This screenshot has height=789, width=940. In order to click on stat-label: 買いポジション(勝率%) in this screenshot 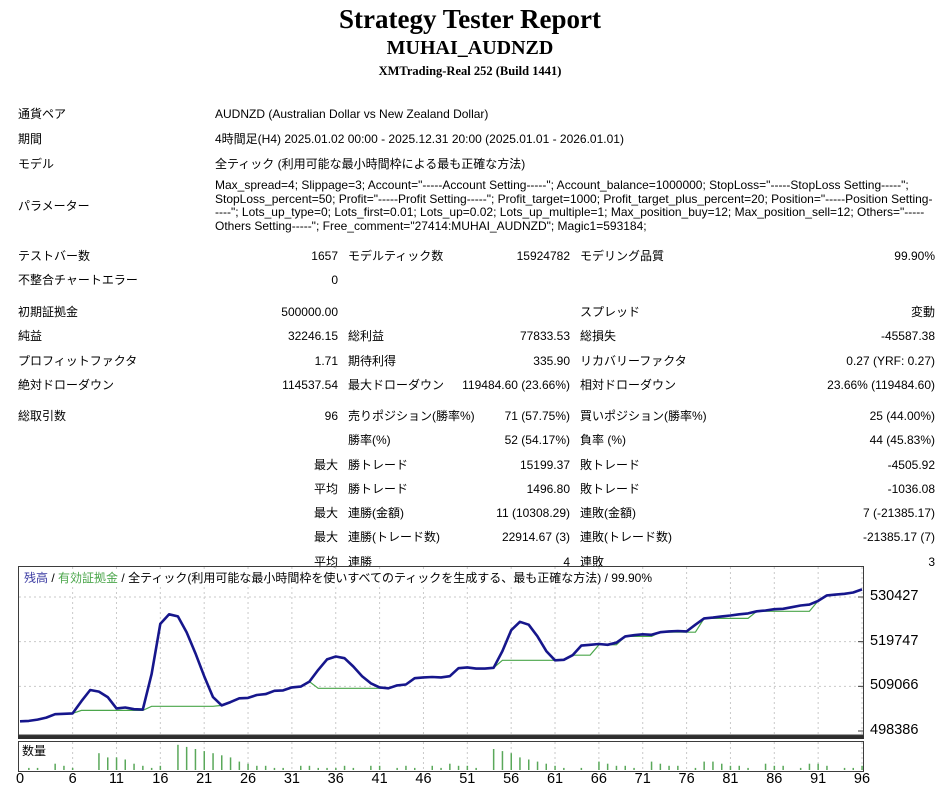, I will do `click(643, 416)`.